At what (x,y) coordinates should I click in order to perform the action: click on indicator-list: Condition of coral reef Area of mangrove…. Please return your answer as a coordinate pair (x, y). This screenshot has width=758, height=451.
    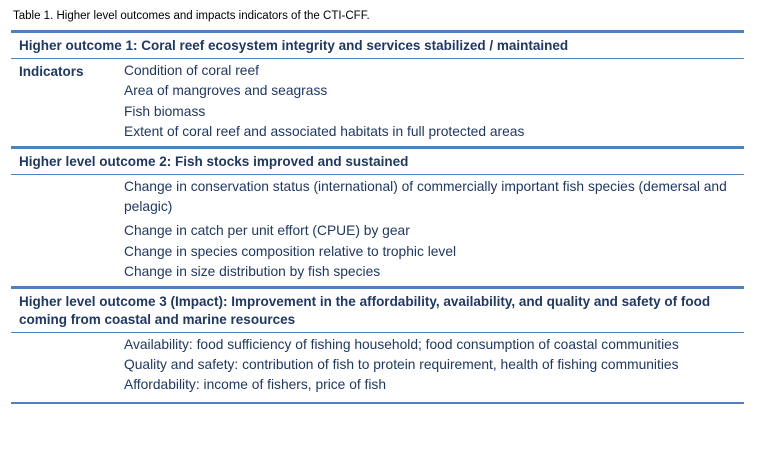
    Looking at the image, I should click on (434, 102).